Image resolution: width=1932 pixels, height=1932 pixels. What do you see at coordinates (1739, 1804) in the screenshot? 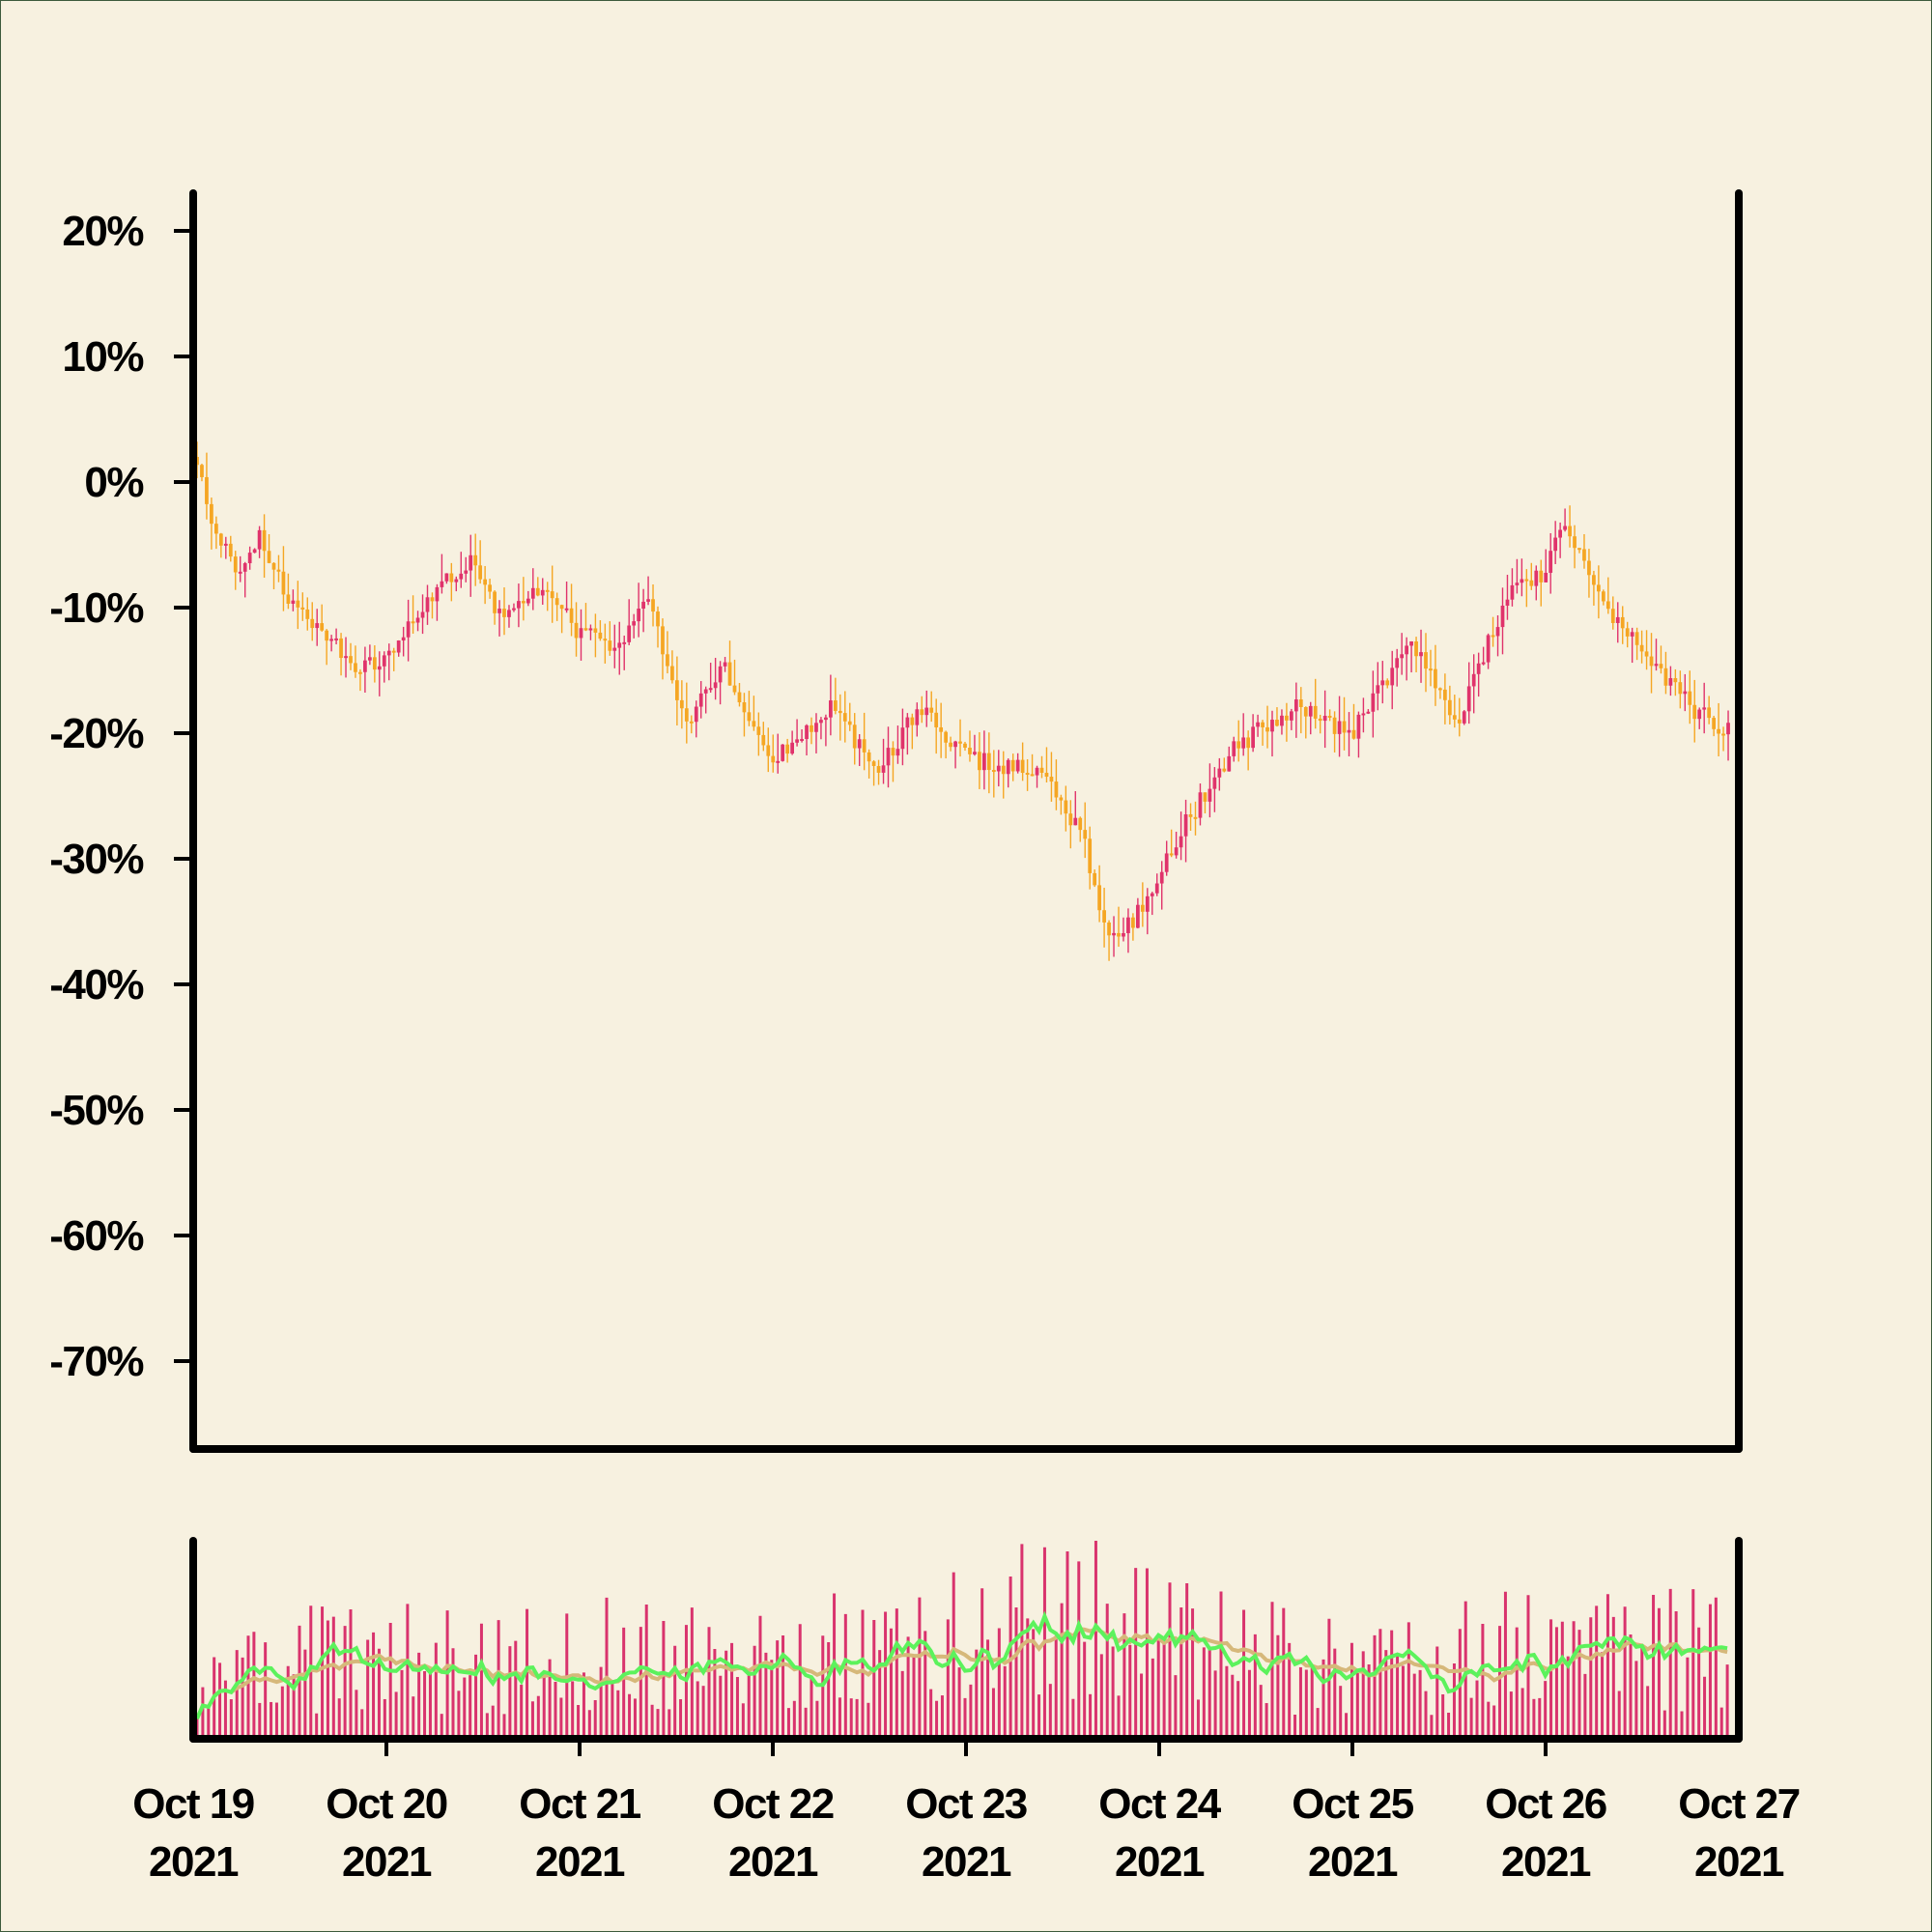
I see `x-tick-label-date: Oct 27` at bounding box center [1739, 1804].